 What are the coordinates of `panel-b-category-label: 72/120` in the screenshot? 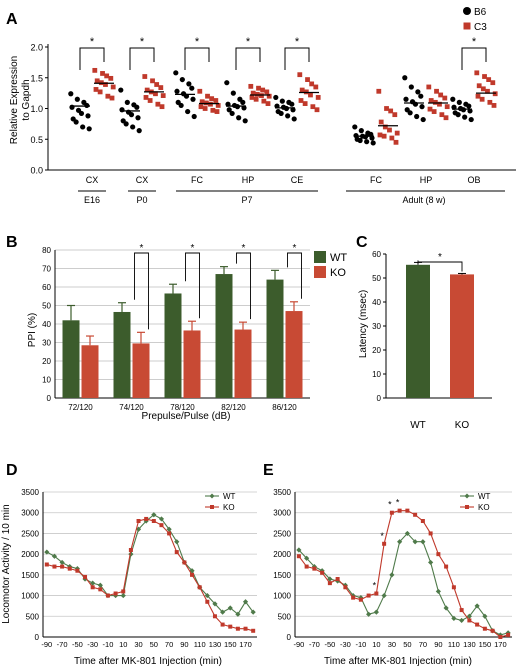 It's located at (80, 407).